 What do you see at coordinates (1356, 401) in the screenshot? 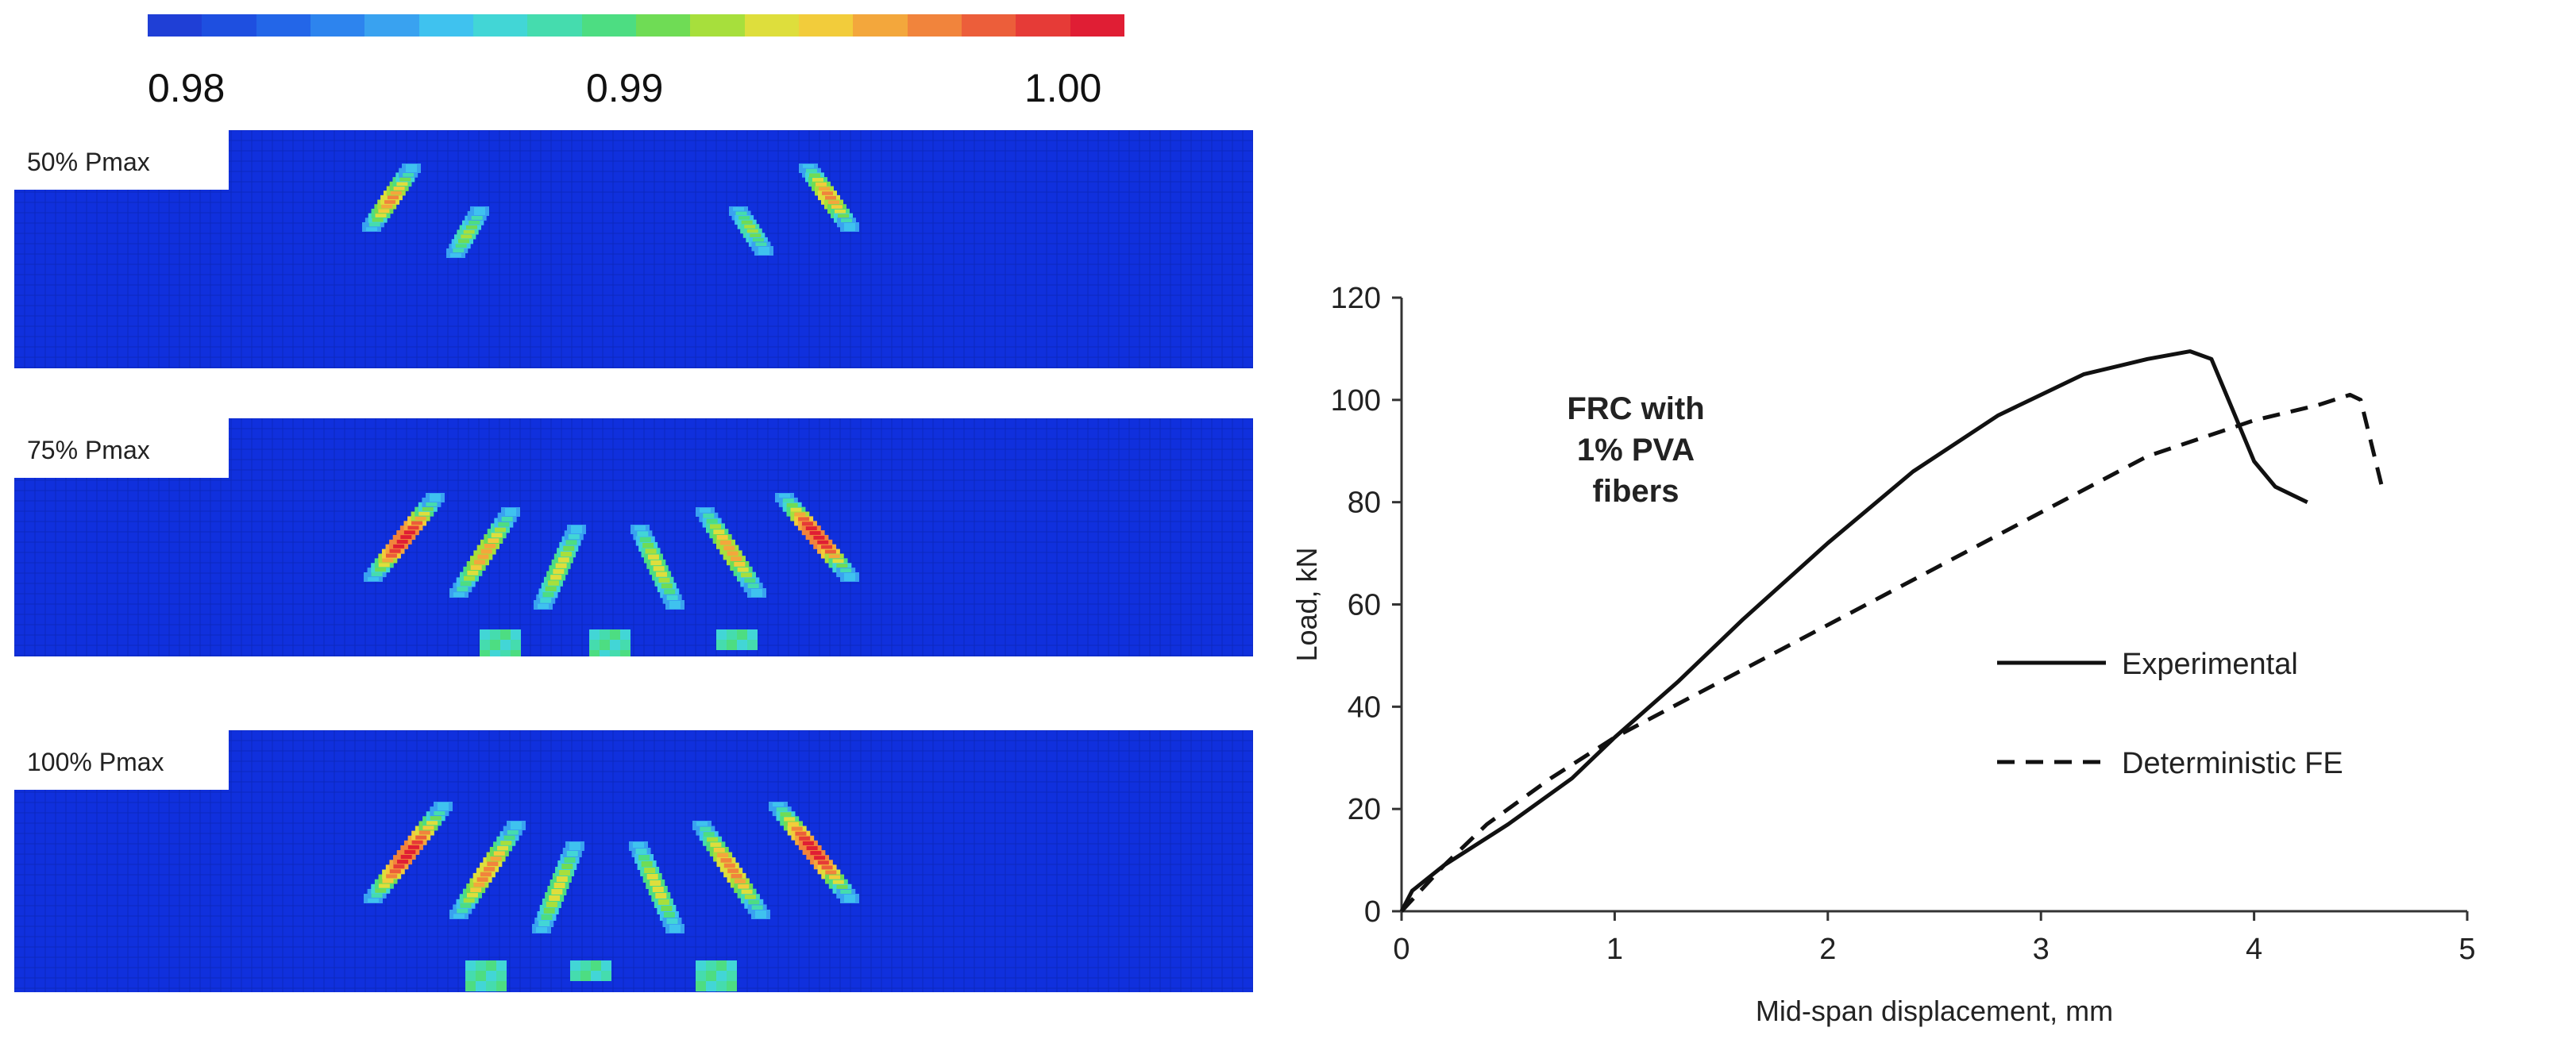
I see `y-tick-label: 100` at bounding box center [1356, 401].